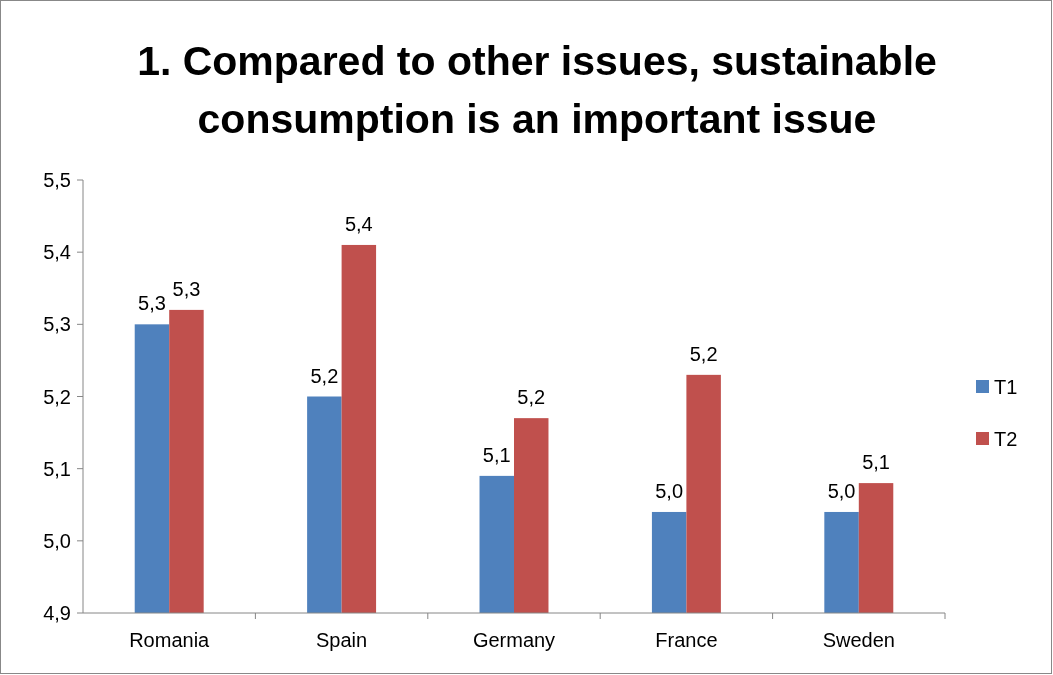 Image resolution: width=1053 pixels, height=675 pixels. I want to click on y-tick-label: 5,5, so click(57, 180).